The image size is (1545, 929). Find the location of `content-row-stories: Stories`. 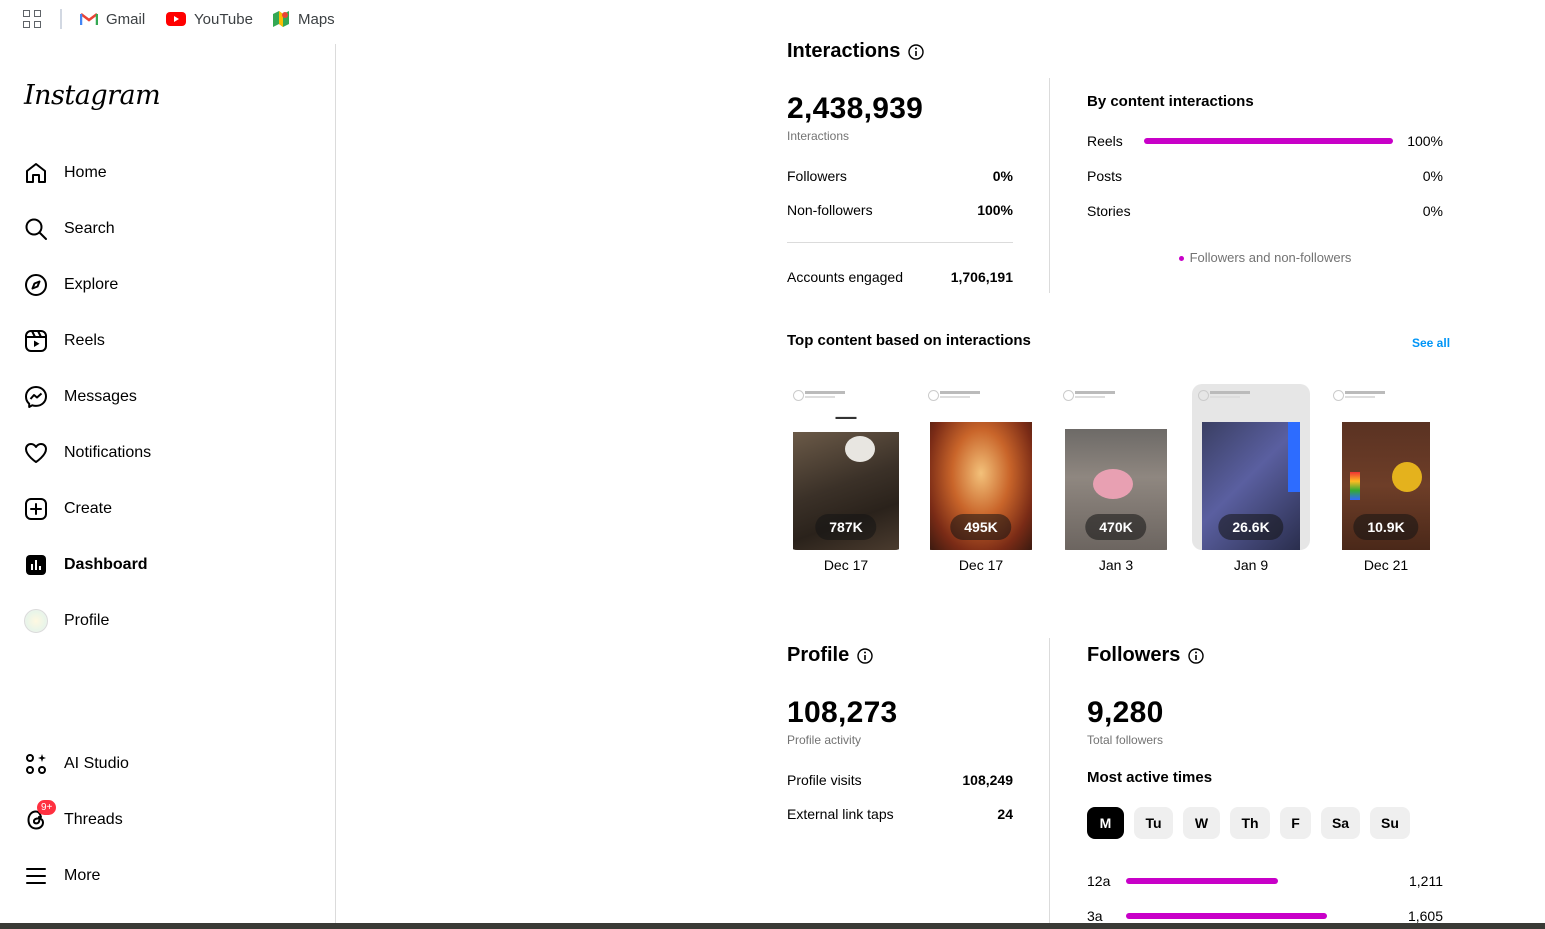

content-row-stories: Stories is located at coordinates (1109, 211).